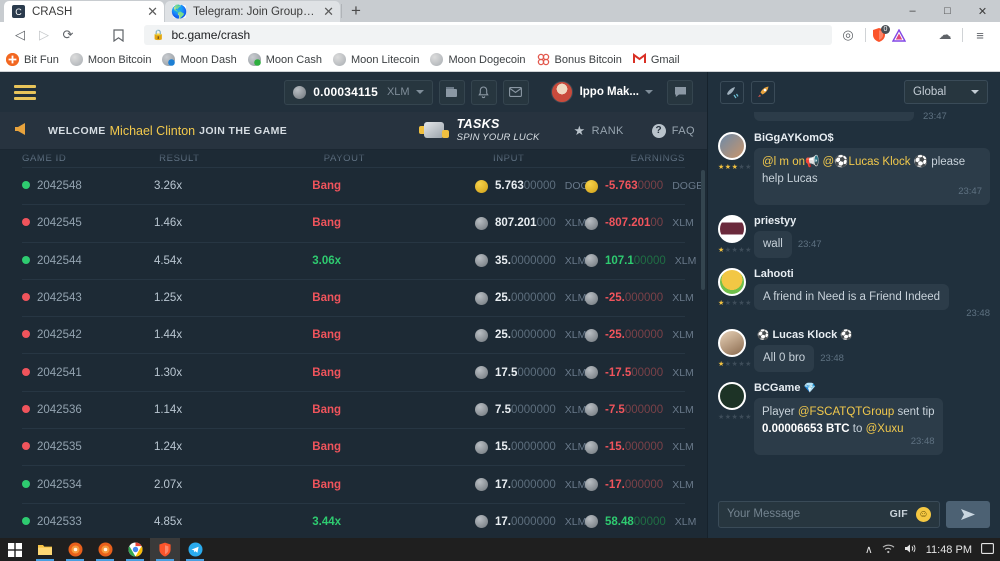 The image size is (1000, 561). Describe the element at coordinates (44, 34) in the screenshot. I see `forward-button: ▷` at that location.